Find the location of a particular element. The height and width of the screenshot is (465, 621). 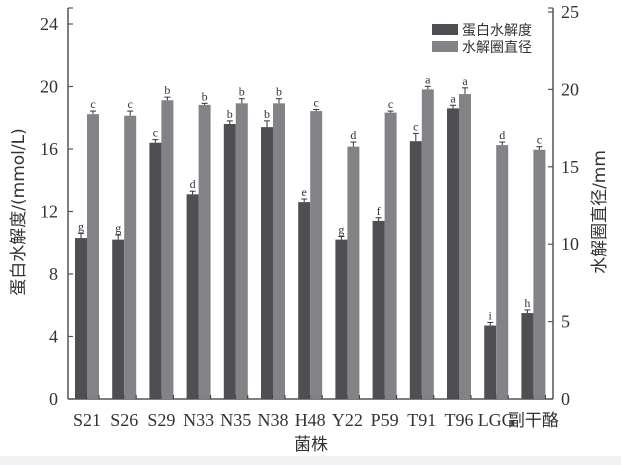

x-tick-label: N35 is located at coordinates (235, 420).